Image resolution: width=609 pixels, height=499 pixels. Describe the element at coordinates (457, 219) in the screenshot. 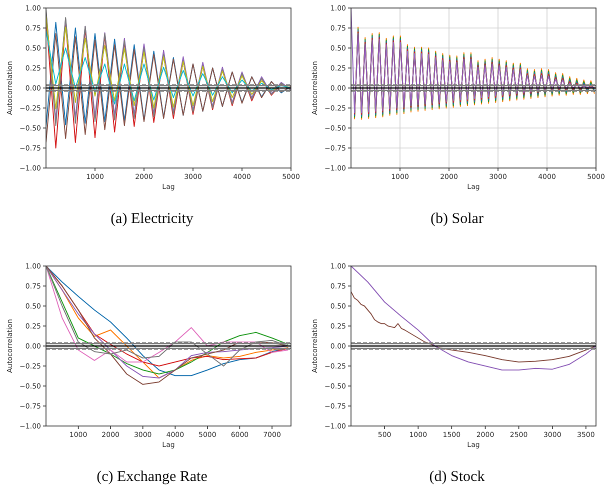

I see `text: (b) Solar` at that location.